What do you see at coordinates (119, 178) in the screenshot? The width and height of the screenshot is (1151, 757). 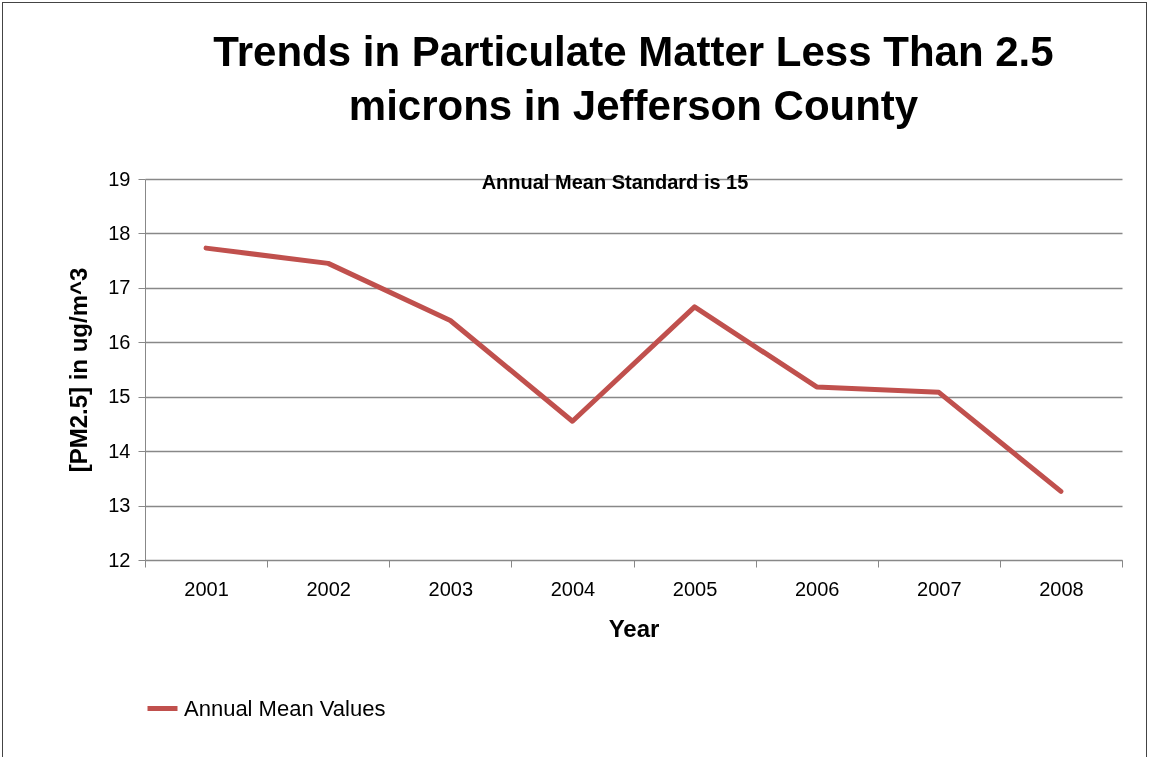 I see `y-tick-label: 19` at bounding box center [119, 178].